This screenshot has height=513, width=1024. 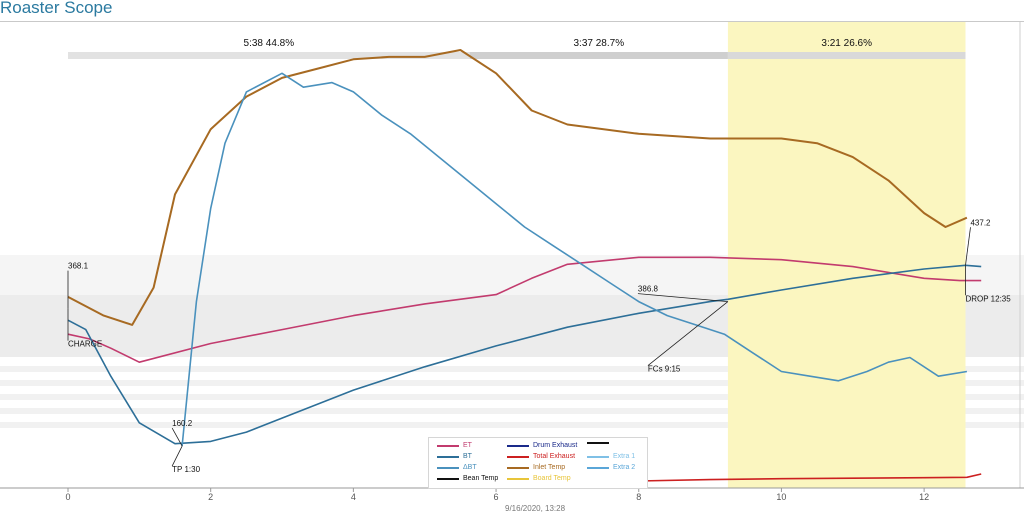 What do you see at coordinates (210, 497) in the screenshot?
I see `x-tick-label: 2` at bounding box center [210, 497].